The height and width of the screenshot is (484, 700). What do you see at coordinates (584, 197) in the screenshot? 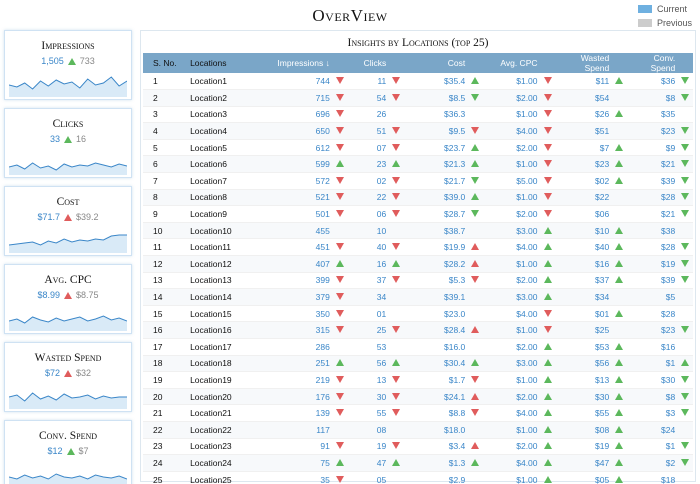
I see `cell-wasted-spend: $22` at bounding box center [584, 197].